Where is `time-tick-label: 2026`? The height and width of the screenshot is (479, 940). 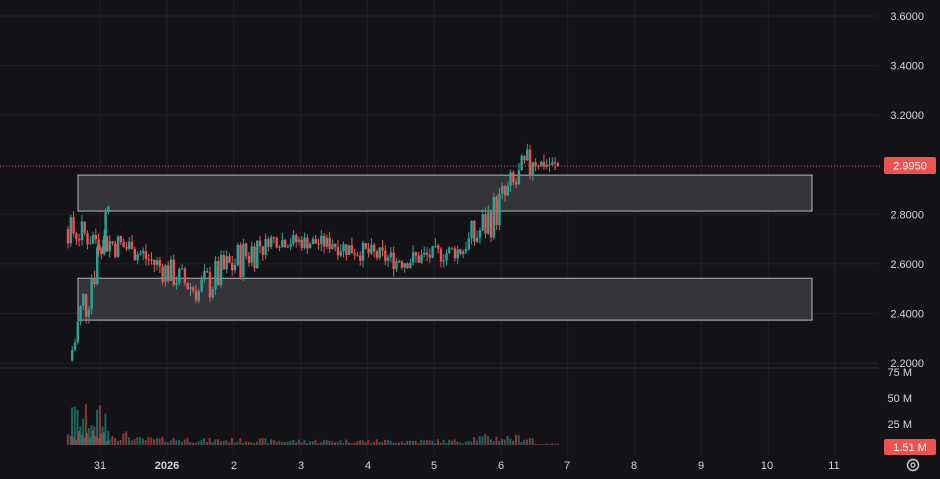
time-tick-label: 2026 is located at coordinates (167, 466).